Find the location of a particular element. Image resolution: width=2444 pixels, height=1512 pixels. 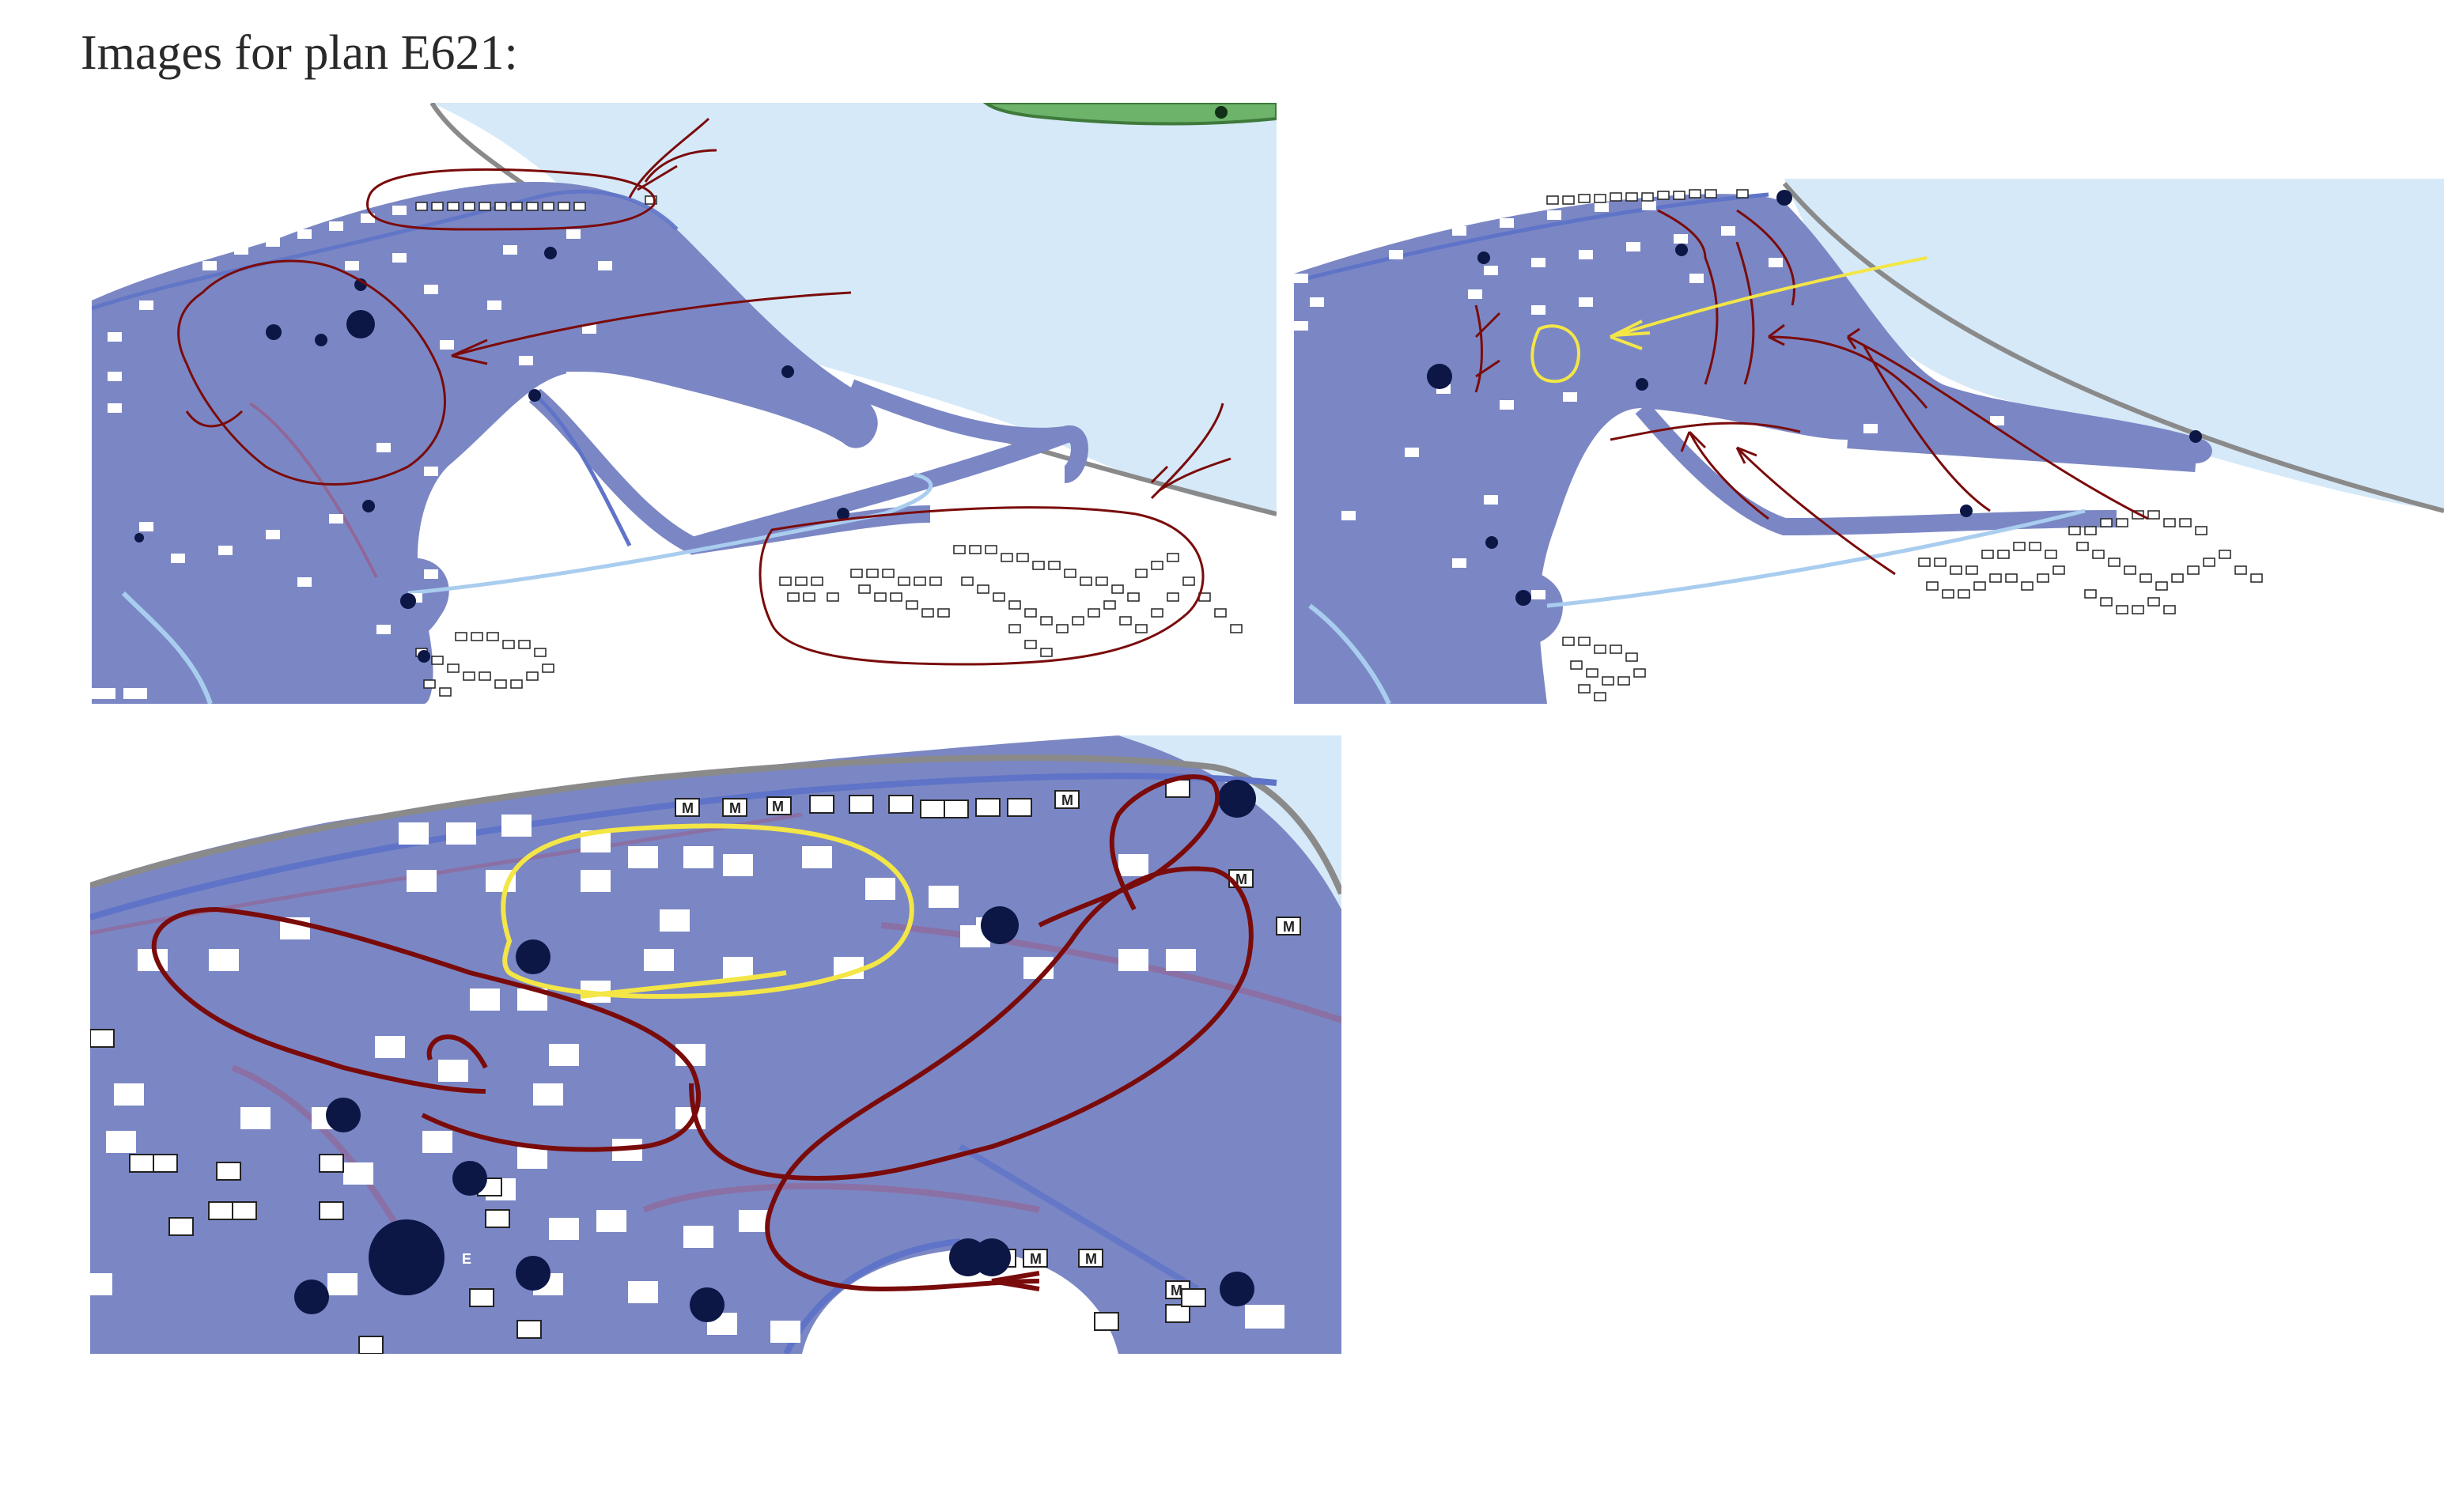

icon-cluster-bottom is located at coordinates (1604, 669).